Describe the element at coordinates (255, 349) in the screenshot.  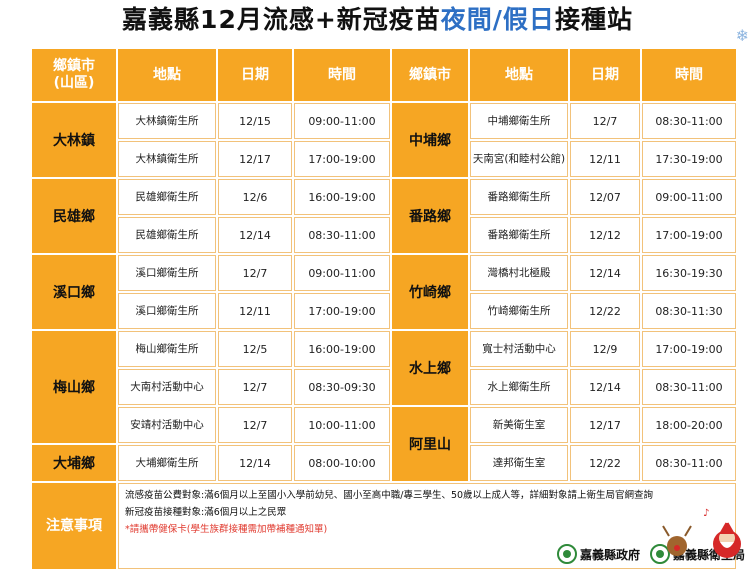
I see `left-date-cell: 12/5` at that location.